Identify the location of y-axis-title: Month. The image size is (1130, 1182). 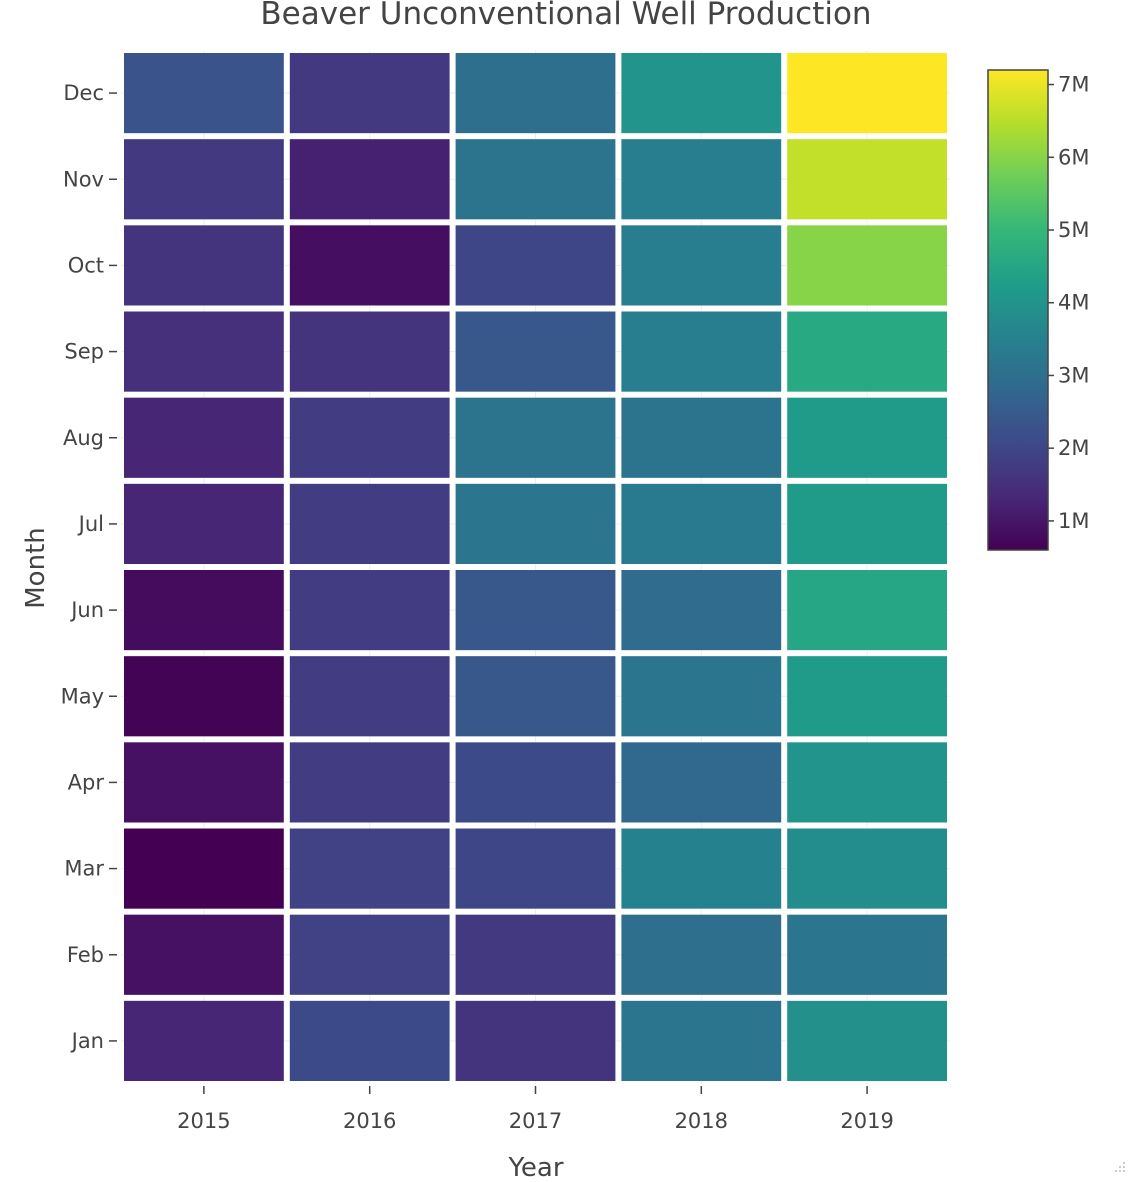
(36, 568).